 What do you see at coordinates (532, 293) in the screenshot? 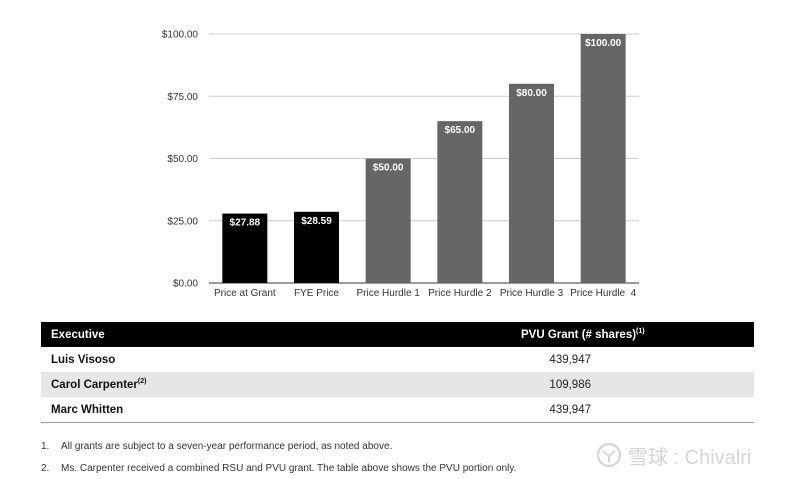
I see `x-tick-label: Price Hurdle 3` at bounding box center [532, 293].